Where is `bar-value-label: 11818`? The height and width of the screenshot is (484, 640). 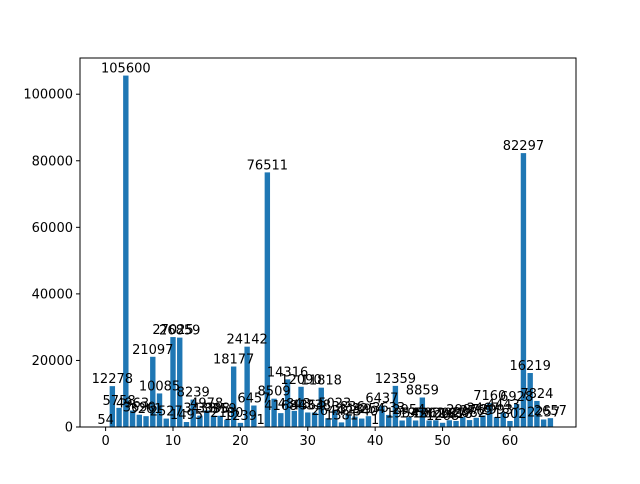
bar-value-label: 11818 is located at coordinates (321, 381).